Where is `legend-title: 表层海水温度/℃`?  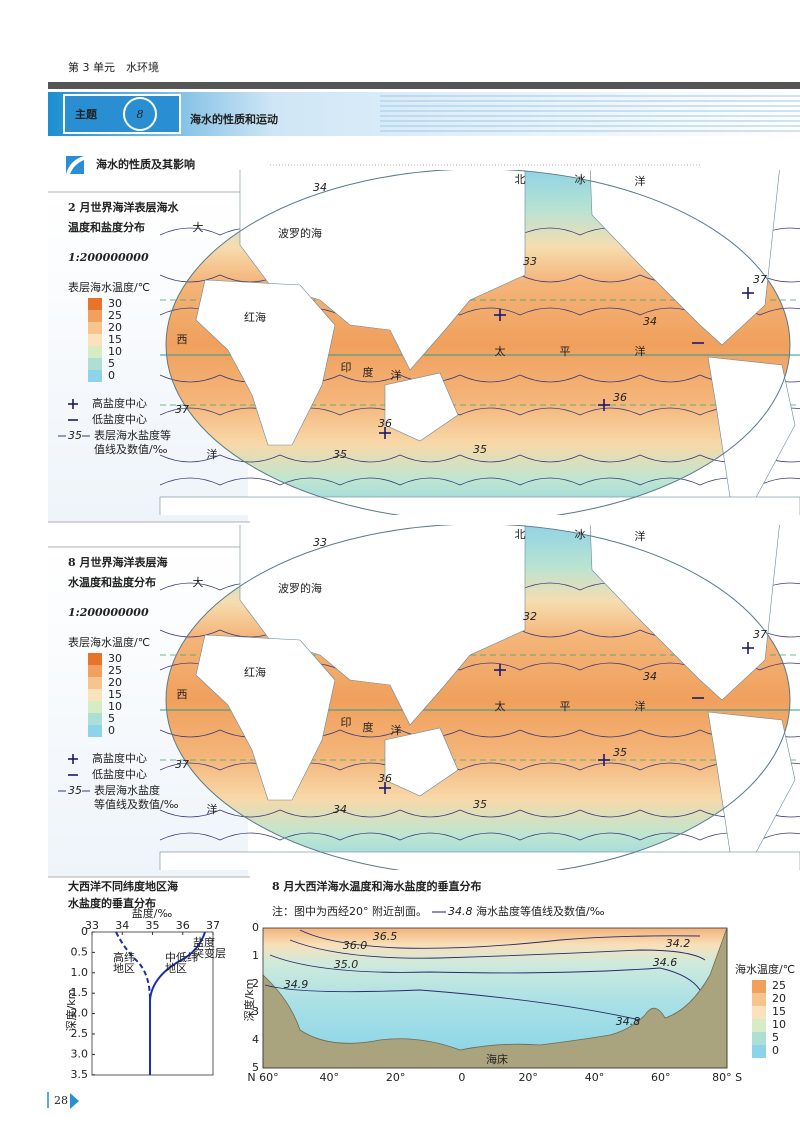 legend-title: 表层海水温度/℃ is located at coordinates (109, 642).